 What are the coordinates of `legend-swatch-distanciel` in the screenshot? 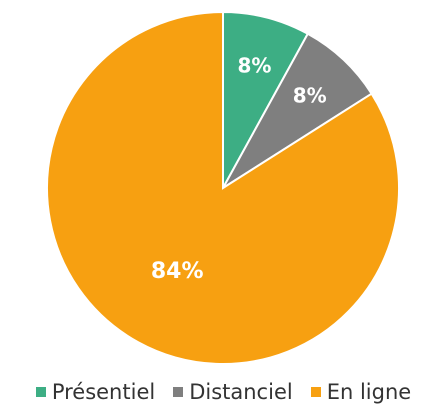 It's located at (178, 392).